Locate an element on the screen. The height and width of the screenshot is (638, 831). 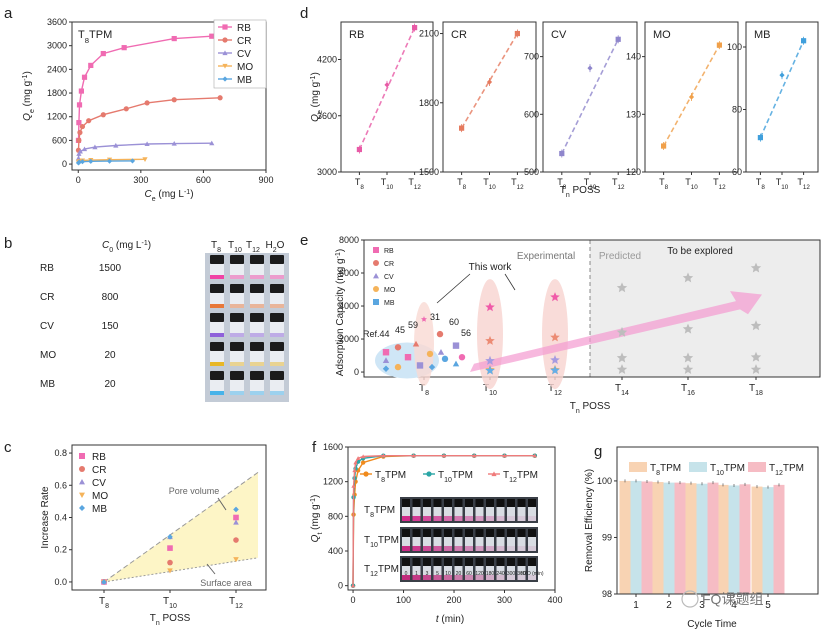
data-point-MO is located at coordinates (236, 560).